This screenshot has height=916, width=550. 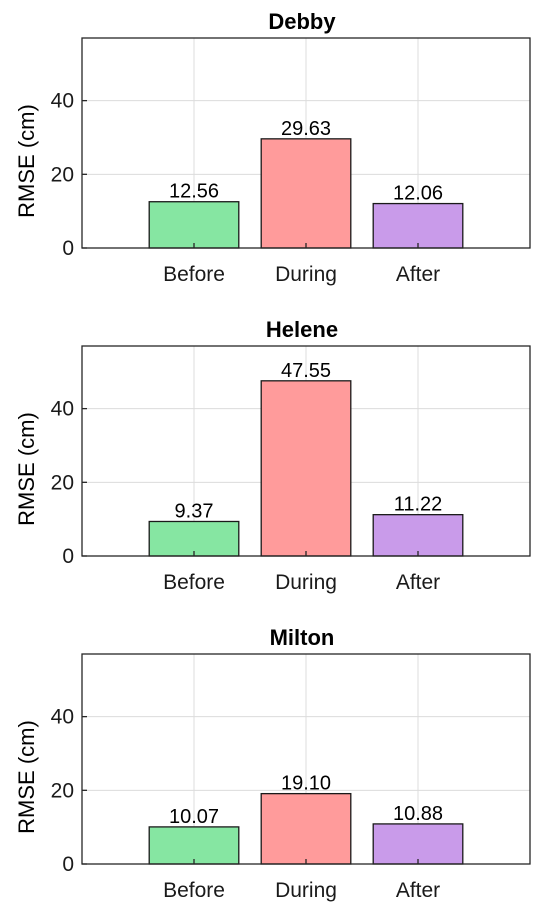 What do you see at coordinates (302, 637) in the screenshot?
I see `chart-title: Milton` at bounding box center [302, 637].